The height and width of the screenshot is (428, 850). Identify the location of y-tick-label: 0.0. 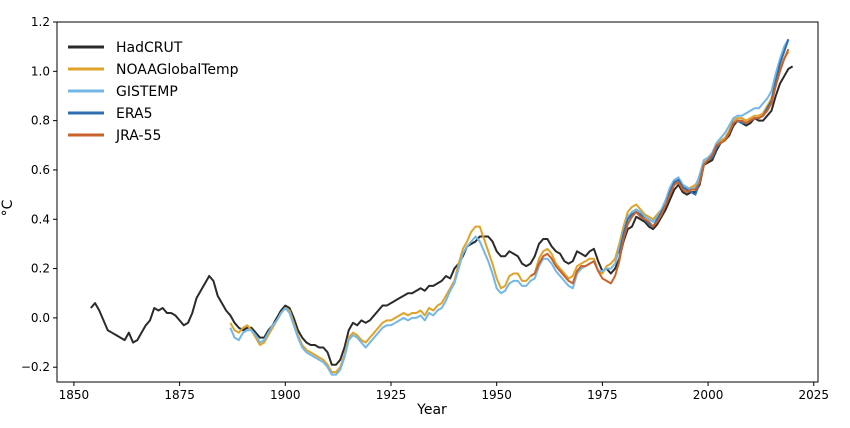
(40, 318).